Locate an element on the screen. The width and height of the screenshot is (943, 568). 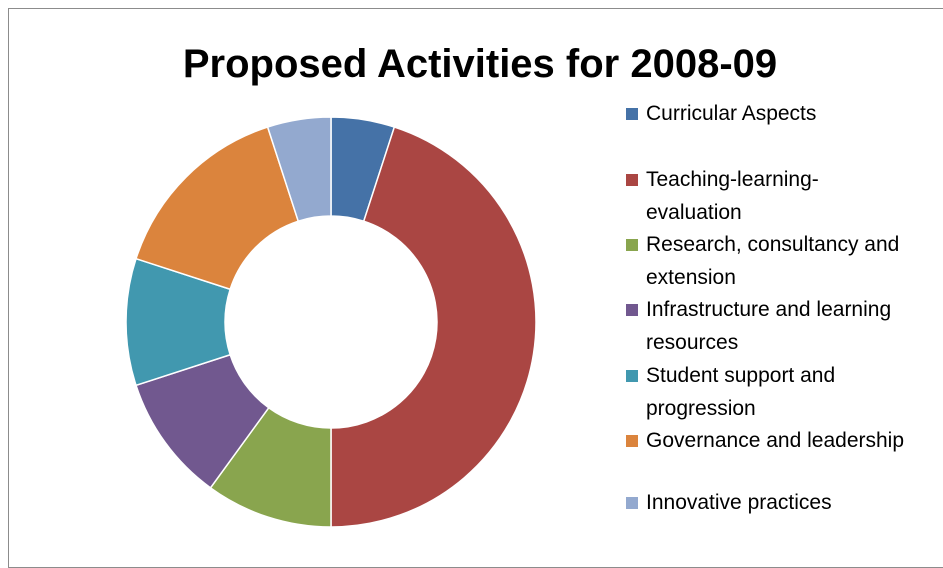
legend-label-0: Curricular Aspects is located at coordinates (731, 113).